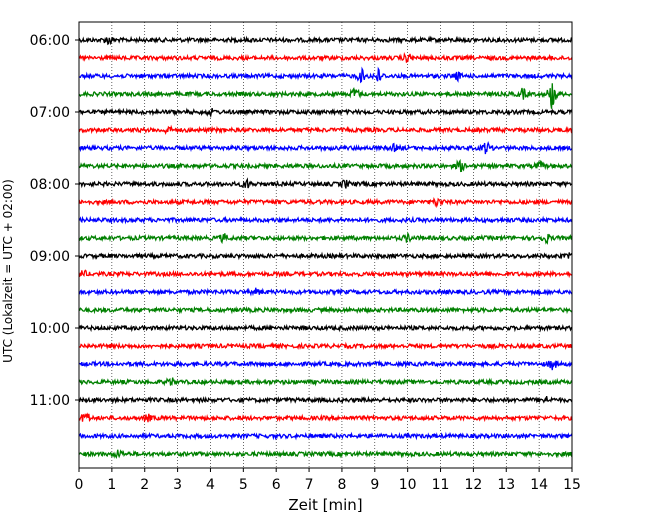 This screenshot has height=520, width=650. What do you see at coordinates (325, 274) in the screenshot?
I see `trace-09:15` at bounding box center [325, 274].